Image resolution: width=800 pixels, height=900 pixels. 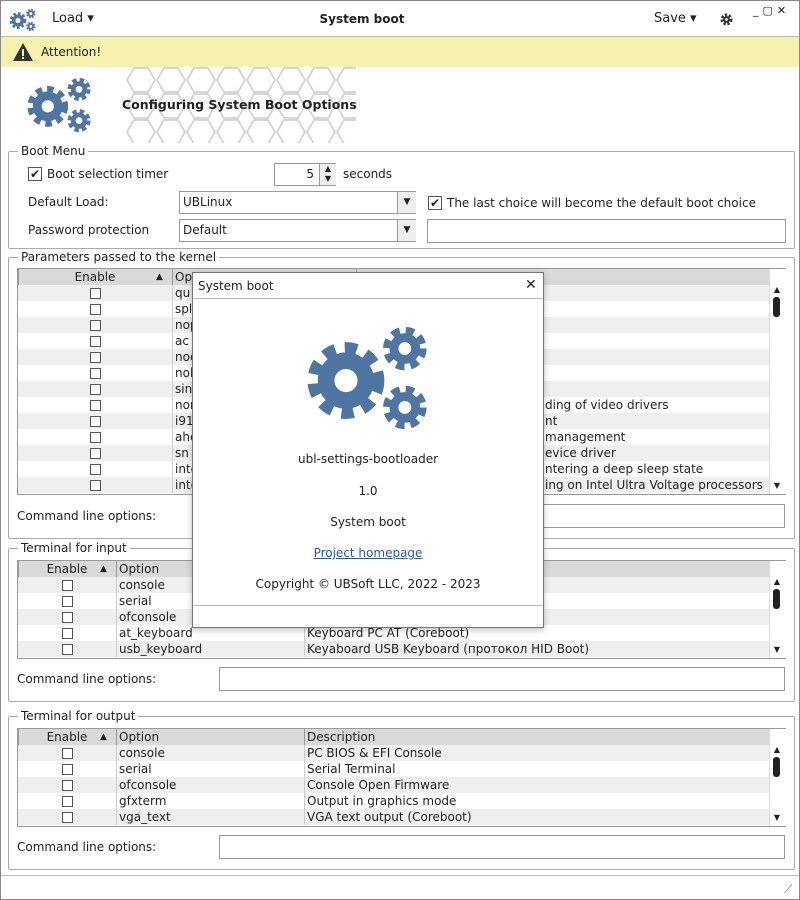 What do you see at coordinates (368, 491) in the screenshot?
I see `dialog-version: 1.0` at bounding box center [368, 491].